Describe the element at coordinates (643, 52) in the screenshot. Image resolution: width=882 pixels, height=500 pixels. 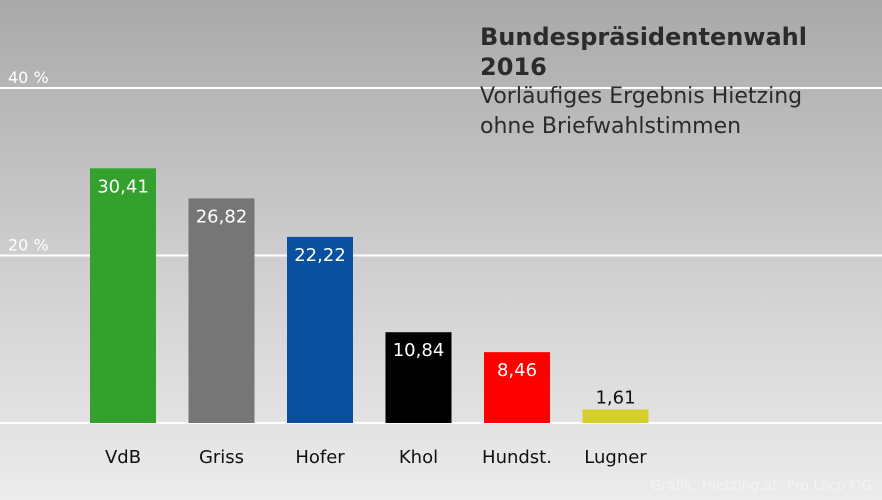
I see `chart-title: Bundespräsidentenwahl 2016` at that location.